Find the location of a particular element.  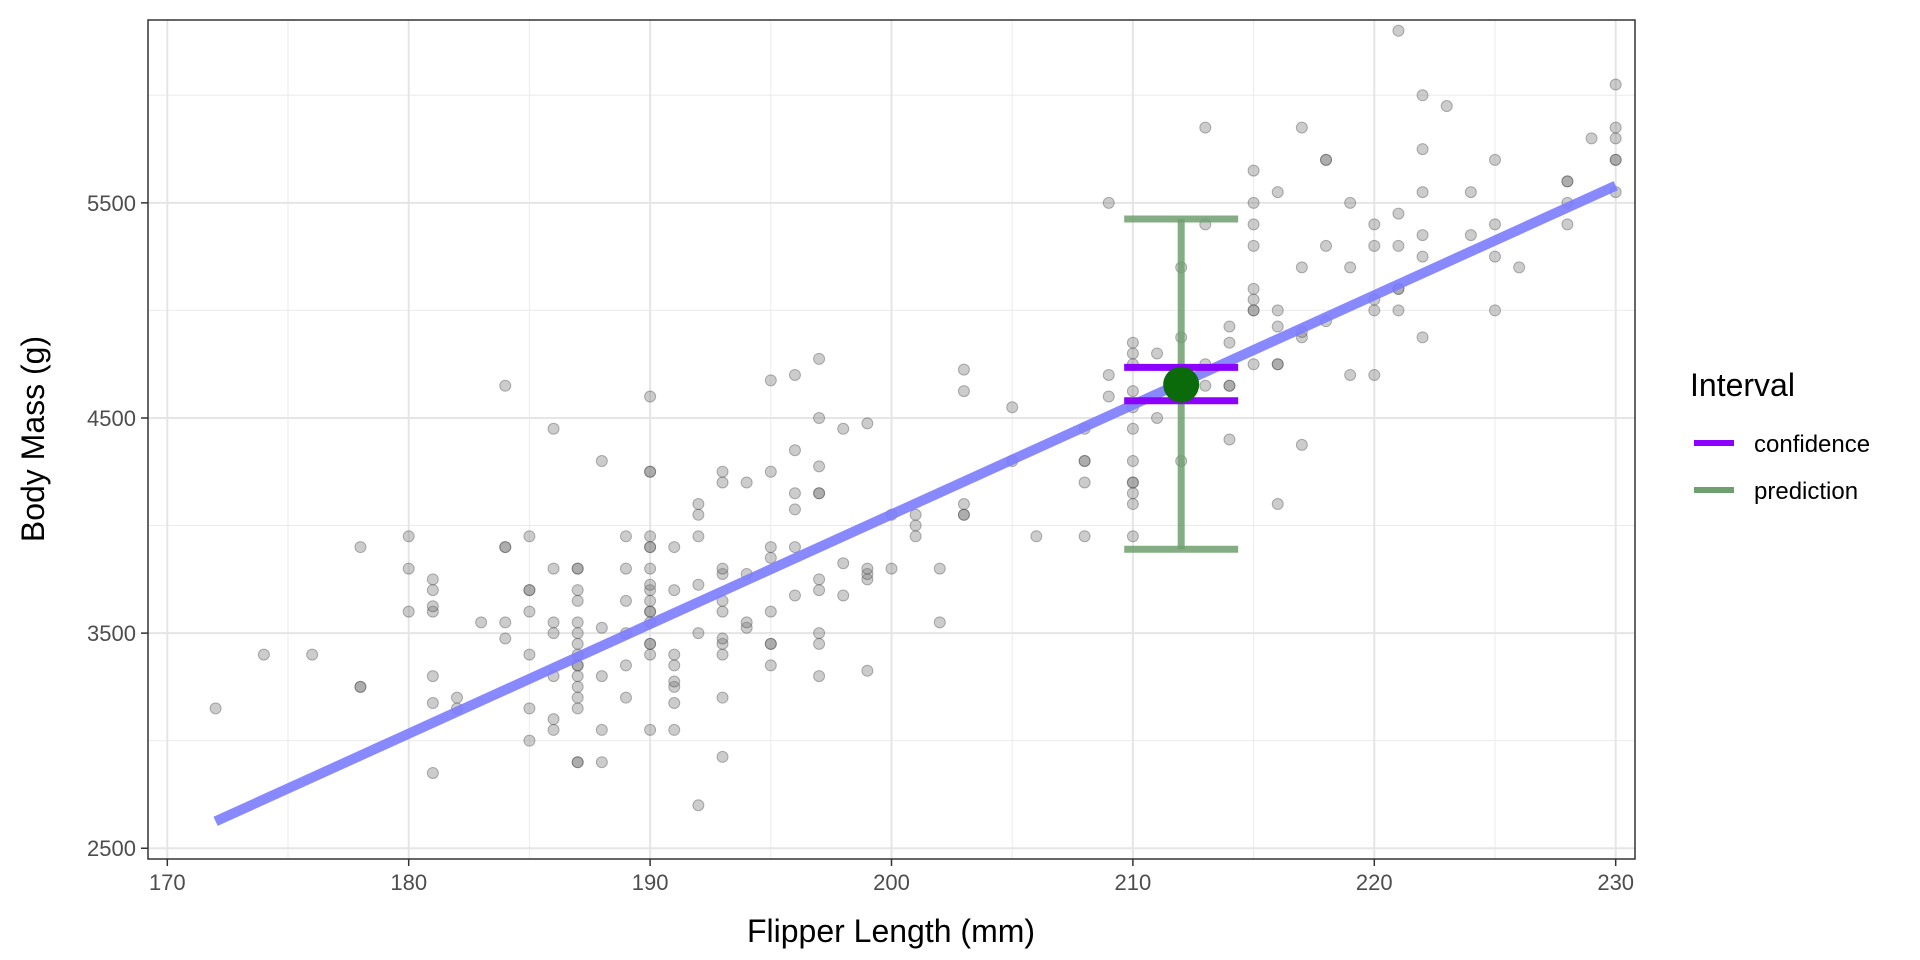

estimate-point is located at coordinates (1181, 384).